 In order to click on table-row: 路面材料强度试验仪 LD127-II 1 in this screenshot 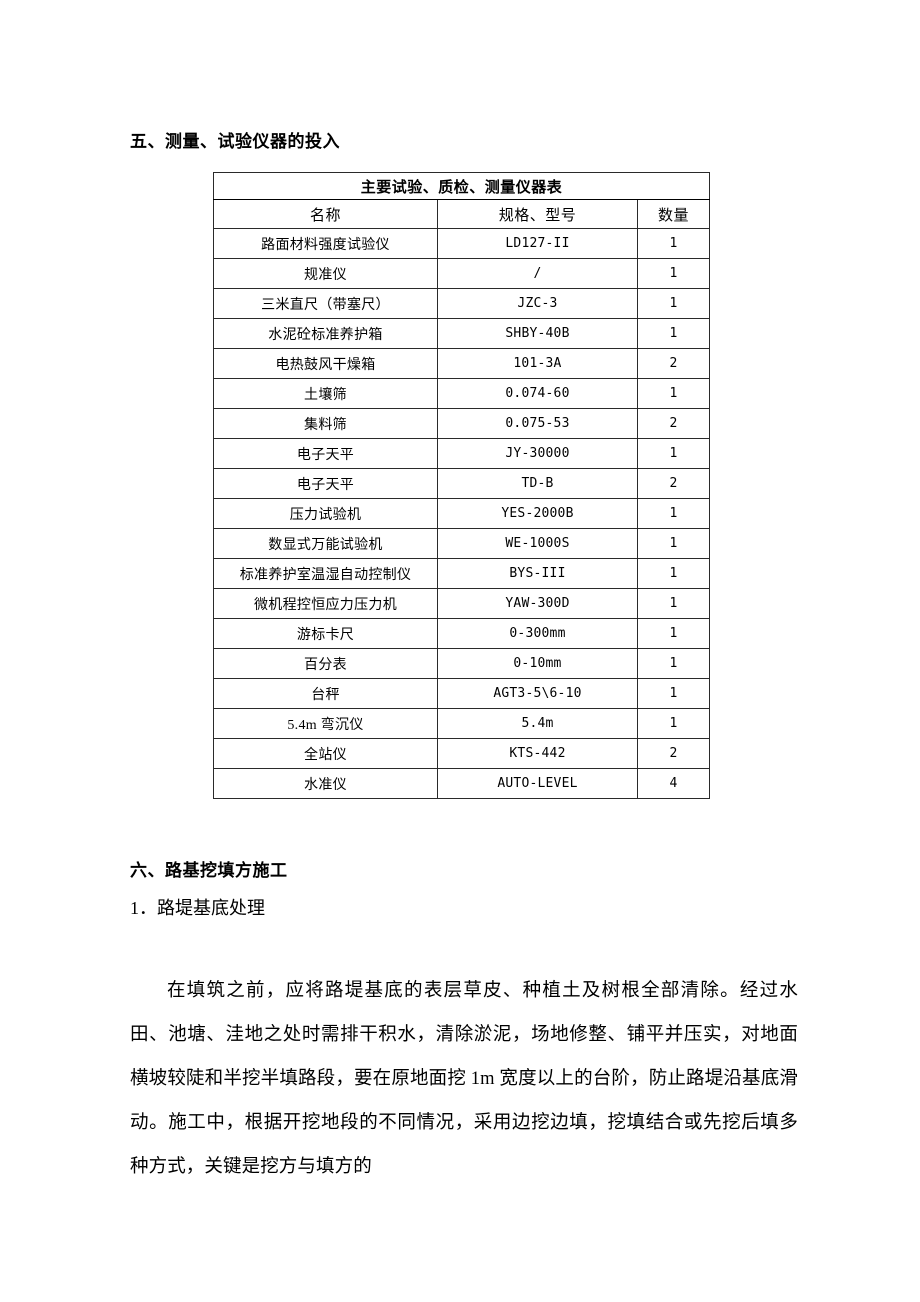, I will do `click(462, 243)`.